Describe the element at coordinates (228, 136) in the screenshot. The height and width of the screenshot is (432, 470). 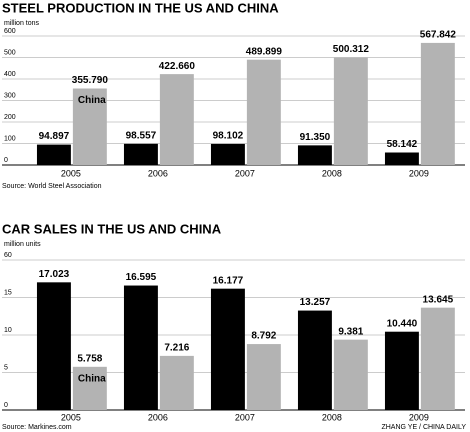
I see `value-label: 98.102` at that location.